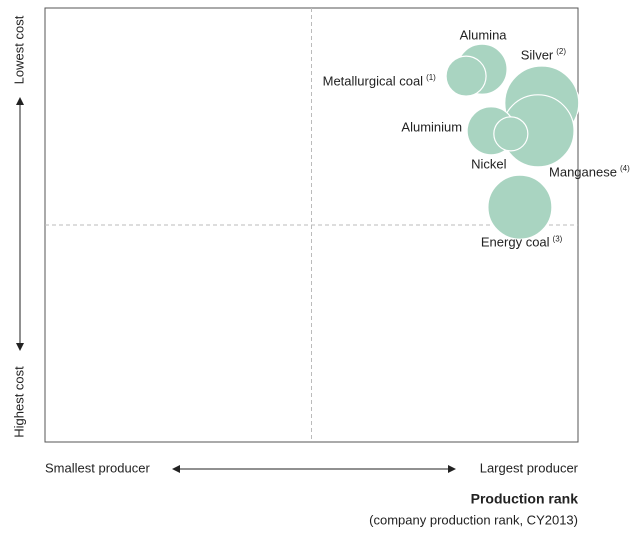 This screenshot has width=641, height=534. Describe the element at coordinates (583, 171) in the screenshot. I see `bubble-label: Manganese` at that location.